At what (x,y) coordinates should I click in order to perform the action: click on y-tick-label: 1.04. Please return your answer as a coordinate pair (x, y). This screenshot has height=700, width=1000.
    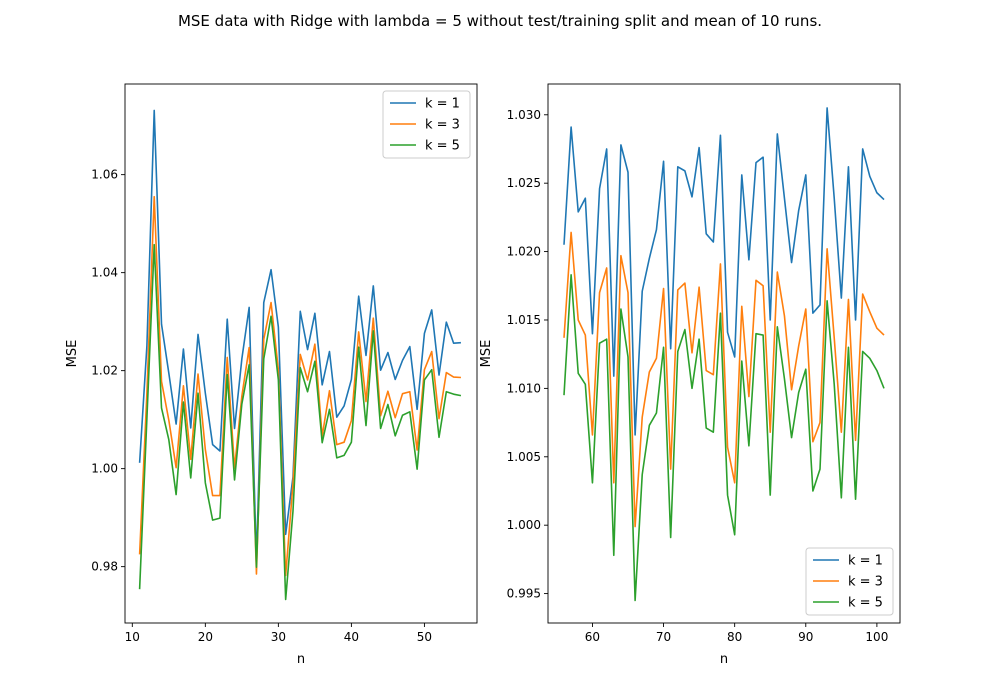
    Looking at the image, I should click on (104, 273).